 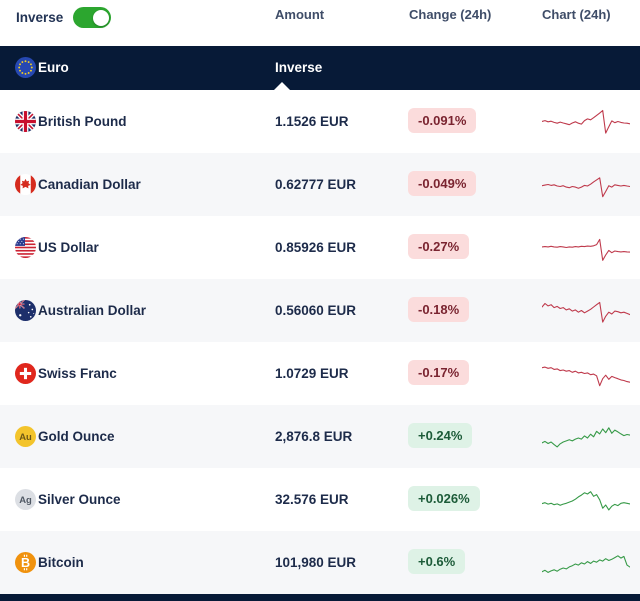 I want to click on change-badge: -0.18%, so click(x=439, y=309).